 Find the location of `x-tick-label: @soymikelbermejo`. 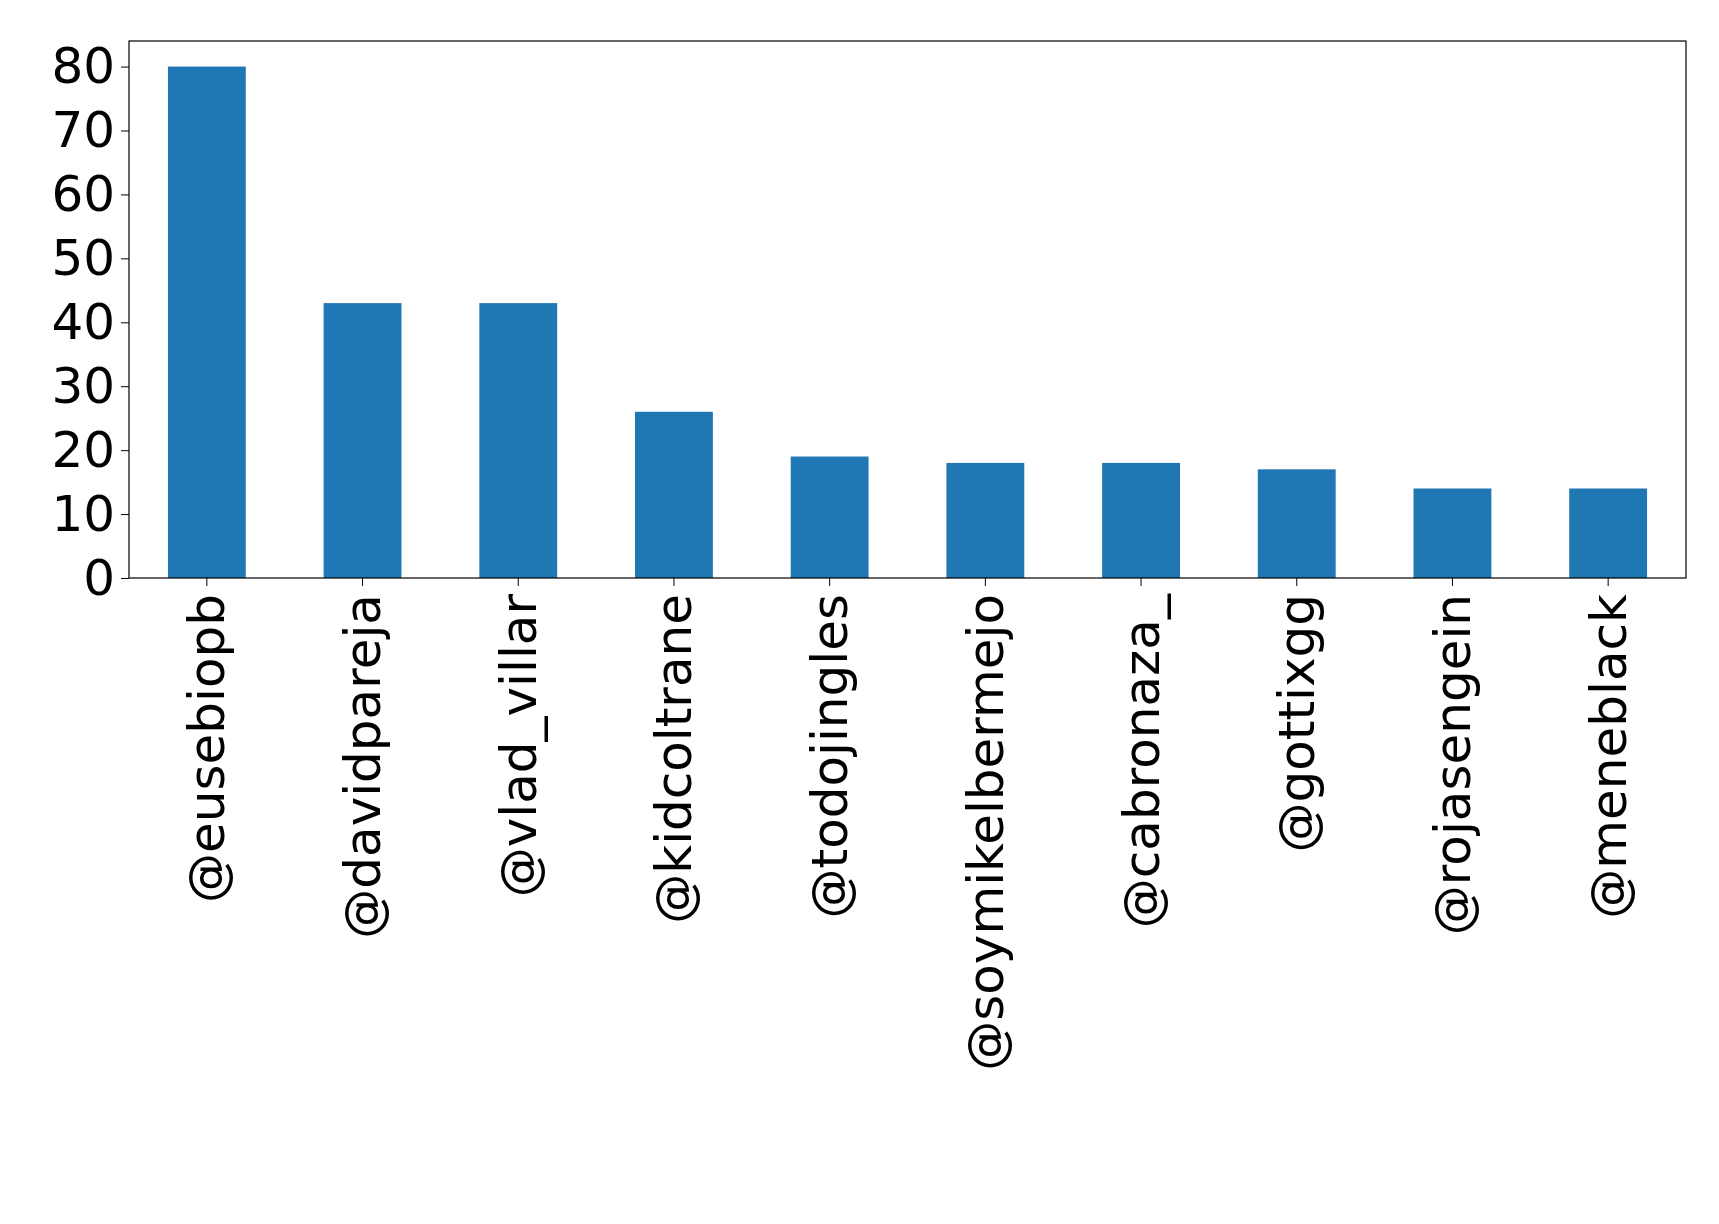

x-tick-label: @soymikelbermejo is located at coordinates (985, 832).